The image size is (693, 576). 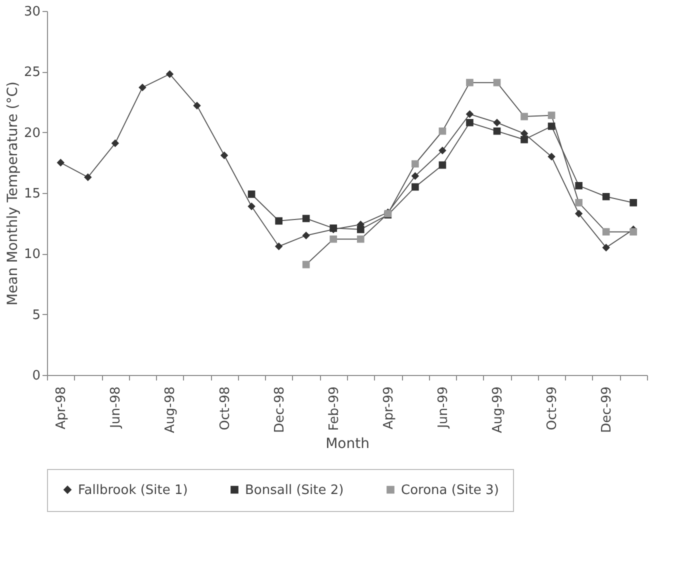 I want to click on x-tick-label: Oct-99, so click(x=552, y=408).